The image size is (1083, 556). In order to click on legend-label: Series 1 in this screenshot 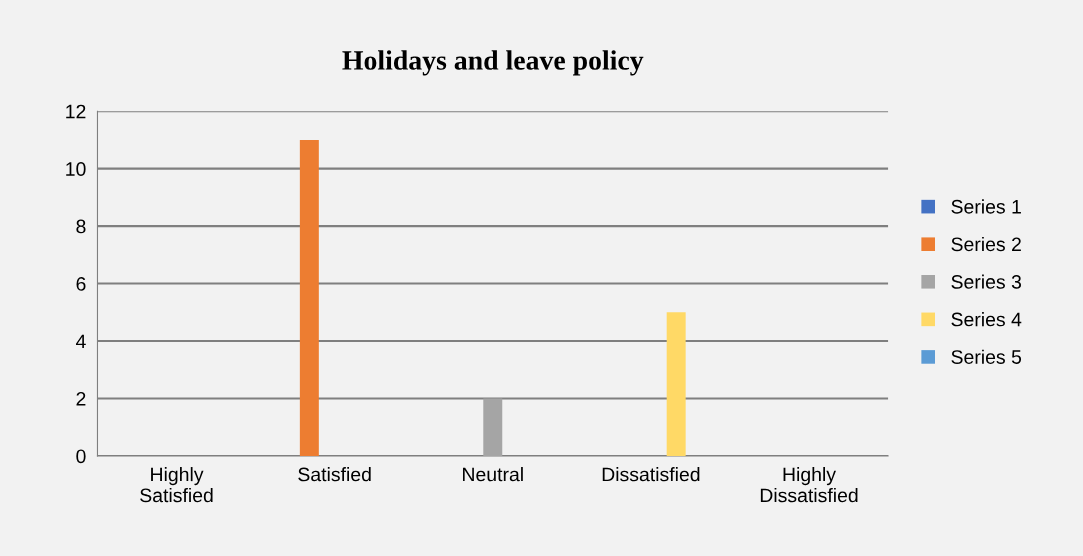, I will do `click(986, 206)`.